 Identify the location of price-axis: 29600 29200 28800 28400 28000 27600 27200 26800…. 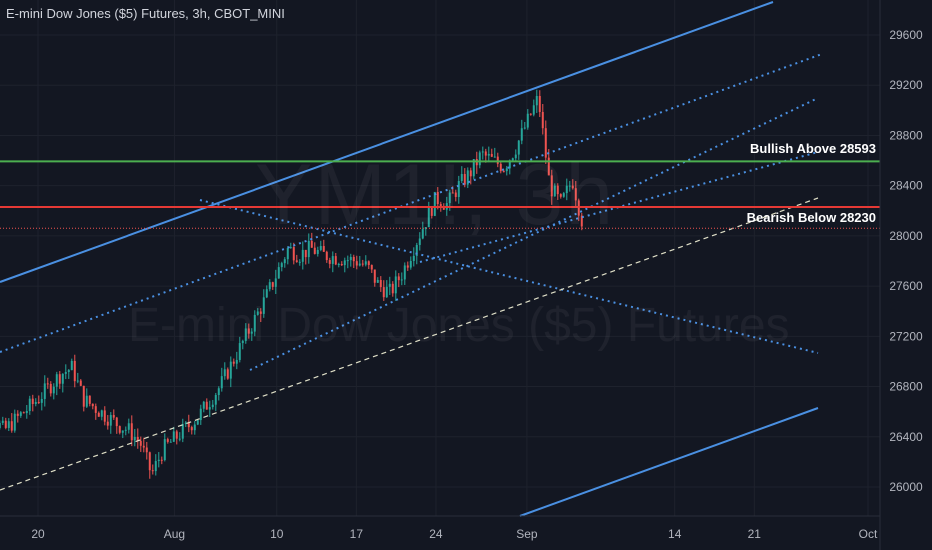
(905, 275).